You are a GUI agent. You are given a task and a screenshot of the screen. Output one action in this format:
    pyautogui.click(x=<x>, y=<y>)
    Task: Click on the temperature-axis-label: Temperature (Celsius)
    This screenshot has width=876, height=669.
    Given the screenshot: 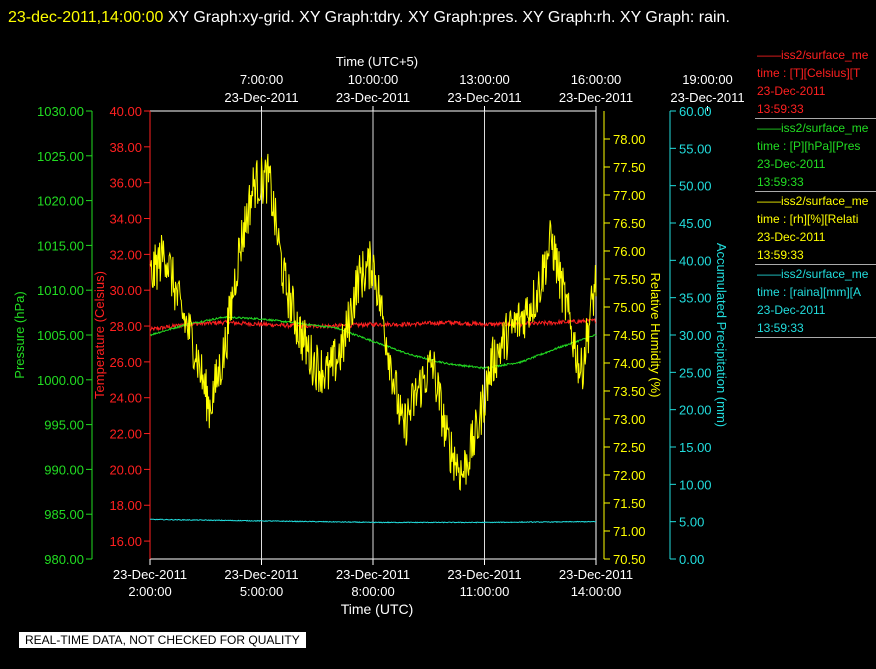 What is the action you would take?
    pyautogui.click(x=99, y=335)
    